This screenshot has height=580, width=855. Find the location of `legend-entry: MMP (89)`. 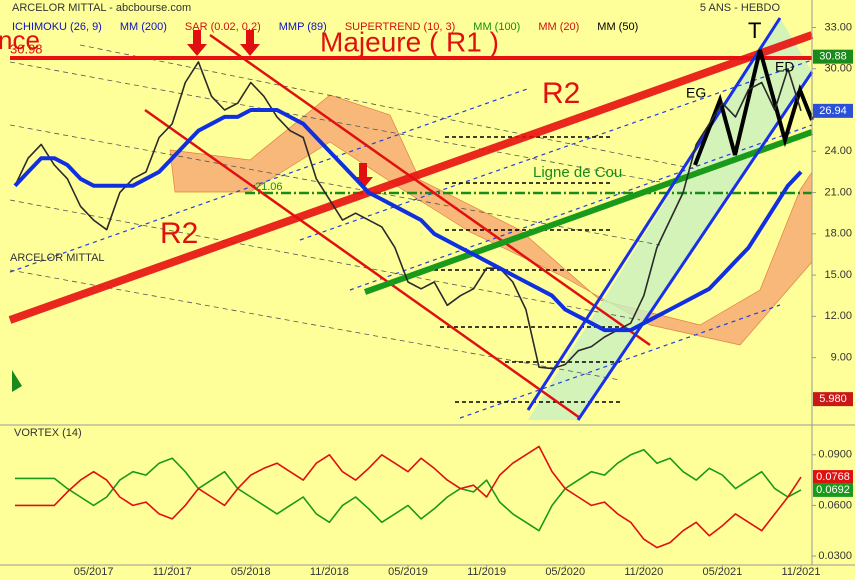

legend-entry: MMP (89) is located at coordinates (303, 27).